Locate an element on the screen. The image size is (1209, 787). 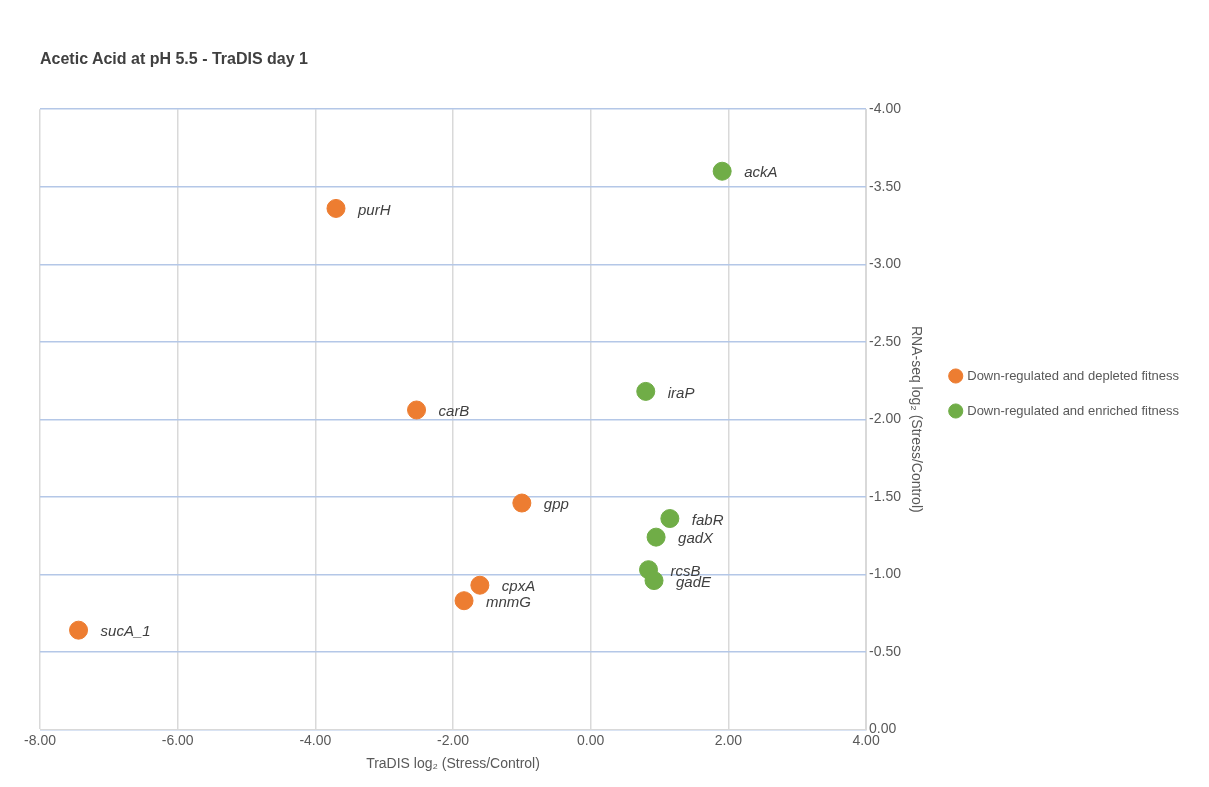
x-tick-label: 2.00 is located at coordinates (728, 739).